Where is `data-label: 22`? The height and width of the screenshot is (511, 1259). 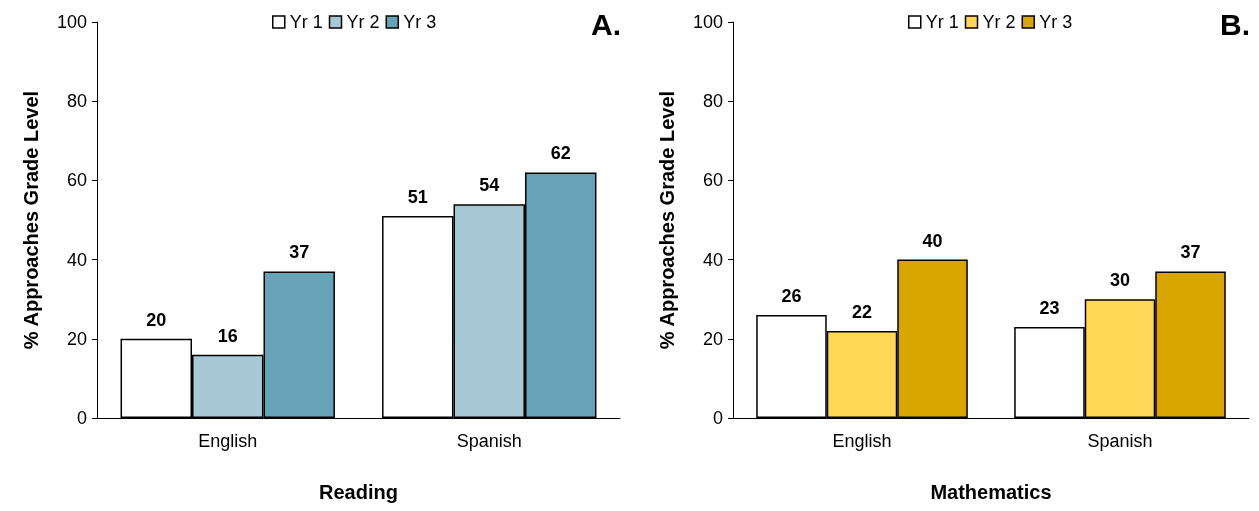 data-label: 22 is located at coordinates (862, 311).